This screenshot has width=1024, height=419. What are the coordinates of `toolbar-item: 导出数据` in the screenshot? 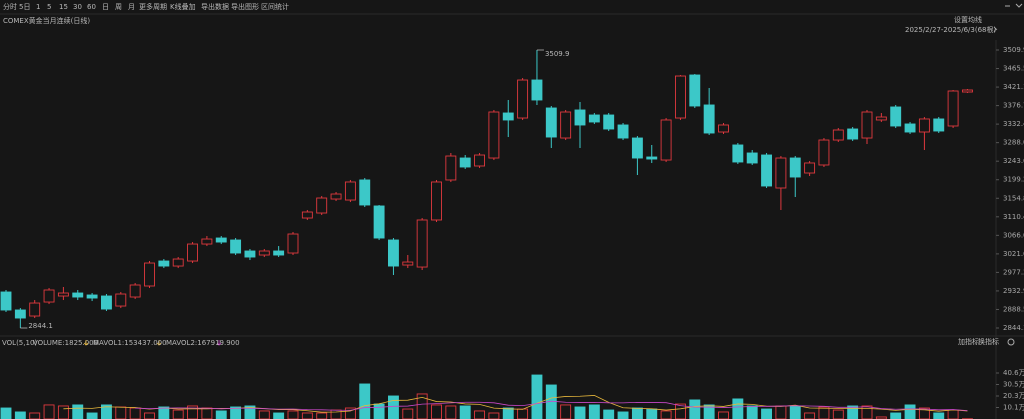 It's located at (215, 6).